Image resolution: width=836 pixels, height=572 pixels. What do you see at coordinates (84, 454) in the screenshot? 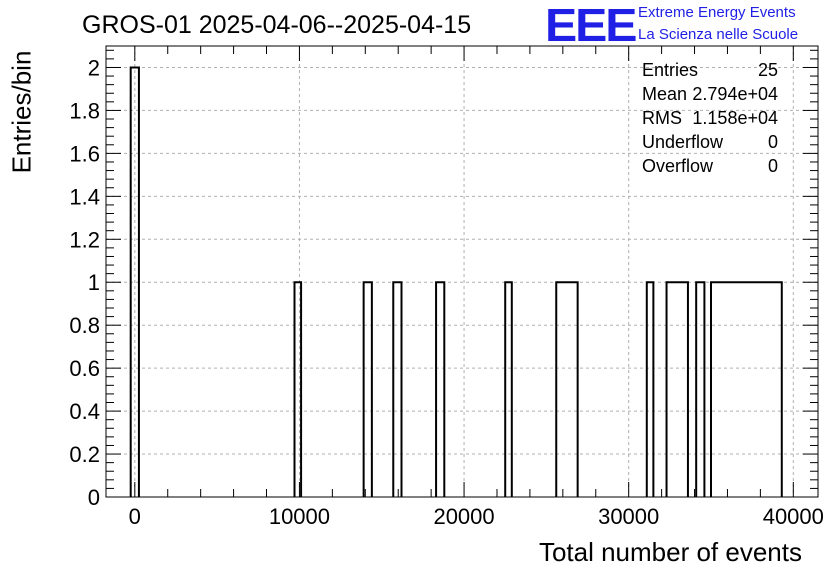
I see `y-tick-label: 0.2` at bounding box center [84, 454].